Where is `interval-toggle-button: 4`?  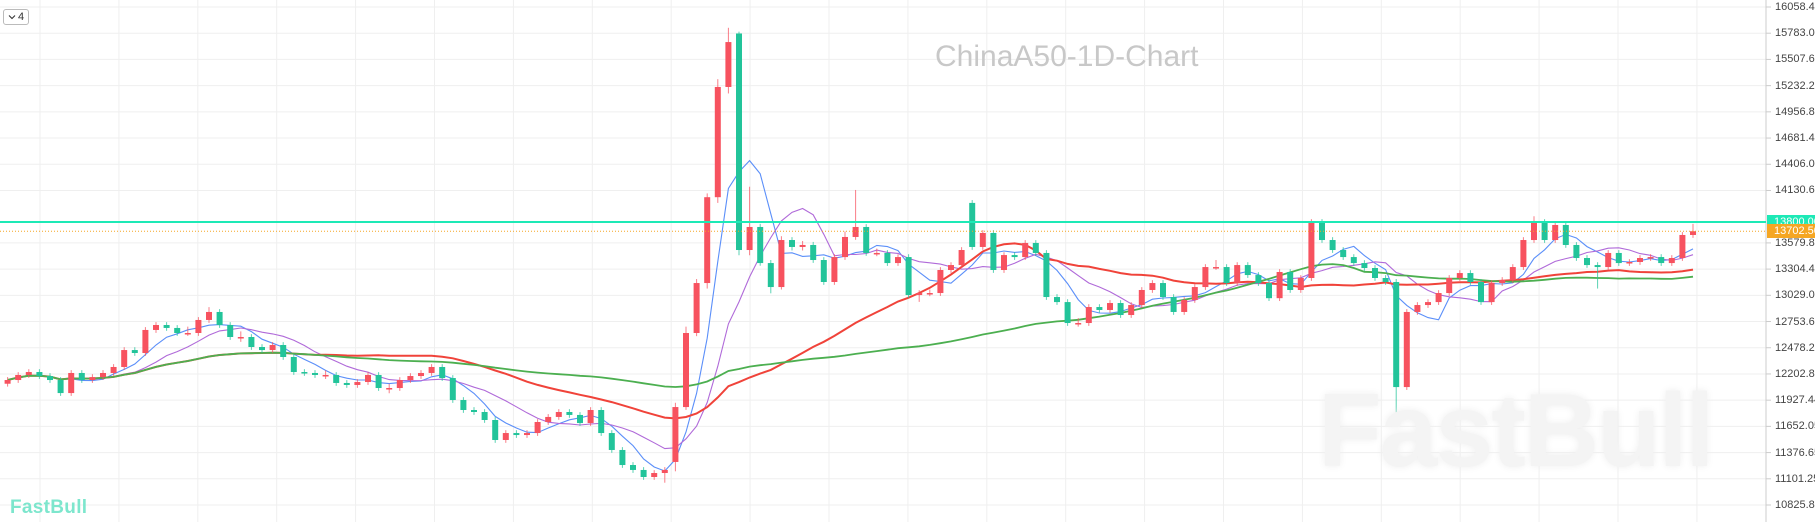 interval-toggle-button: 4 is located at coordinates (16, 17).